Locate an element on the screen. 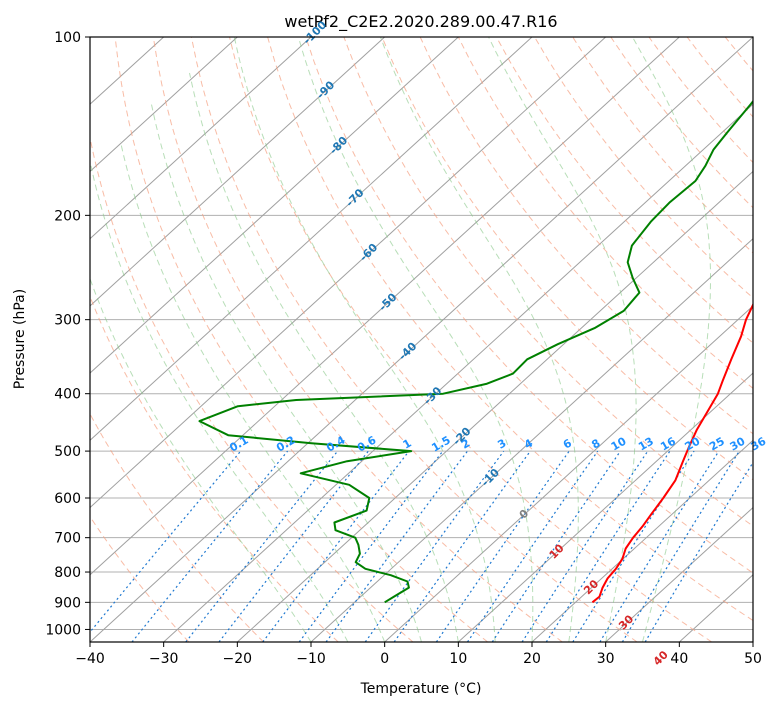  x-tick-label: 50 is located at coordinates (753, 659).